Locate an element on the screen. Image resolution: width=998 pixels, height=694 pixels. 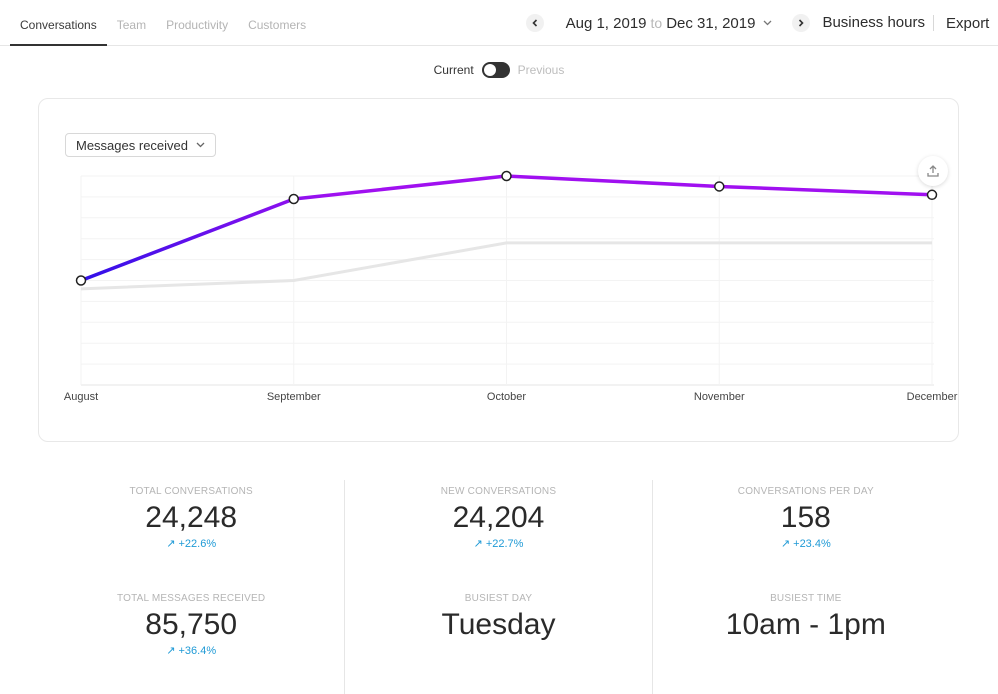
stat-change-value: +36.4% is located at coordinates (197, 651).